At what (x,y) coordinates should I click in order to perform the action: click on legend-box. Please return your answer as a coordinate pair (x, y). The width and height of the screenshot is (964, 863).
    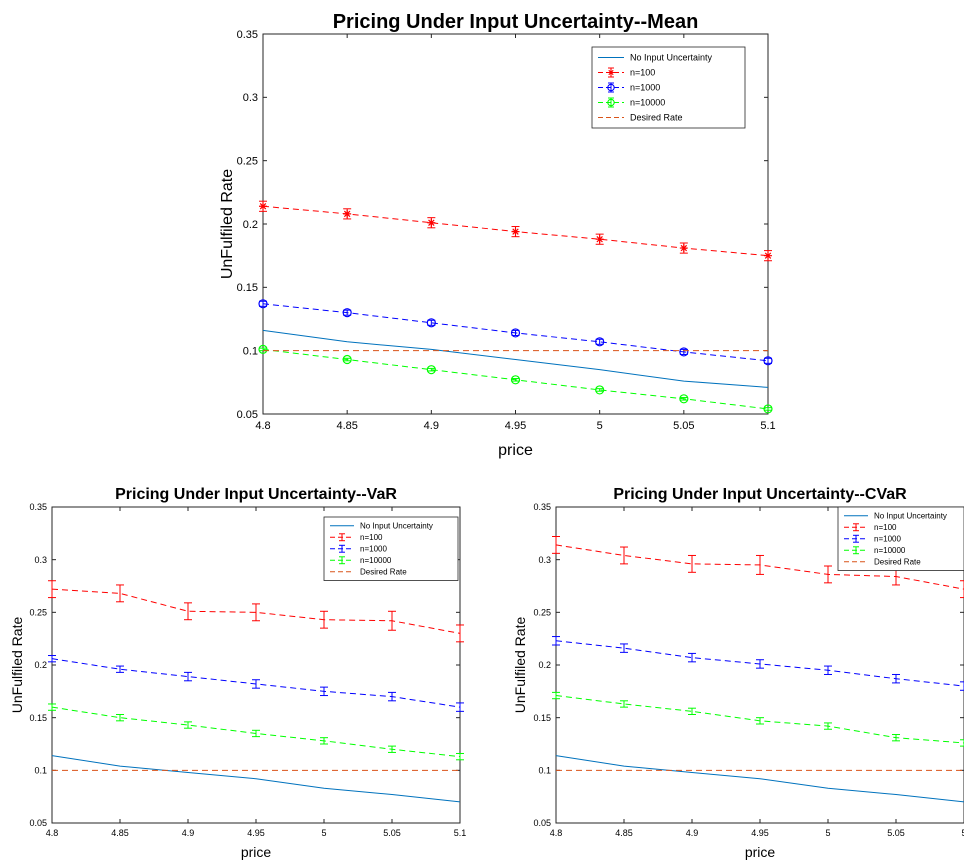
    Looking at the image, I should click on (900, 538).